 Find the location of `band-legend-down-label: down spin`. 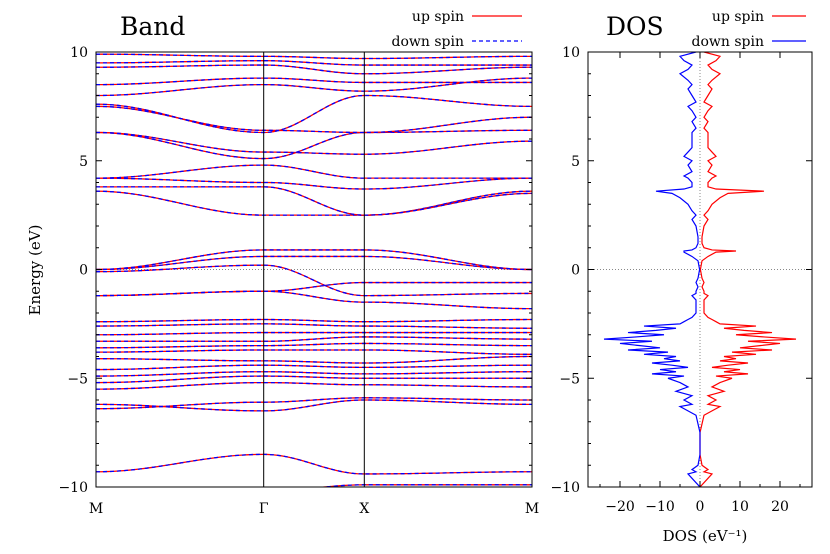

band-legend-down-label: down spin is located at coordinates (428, 42).